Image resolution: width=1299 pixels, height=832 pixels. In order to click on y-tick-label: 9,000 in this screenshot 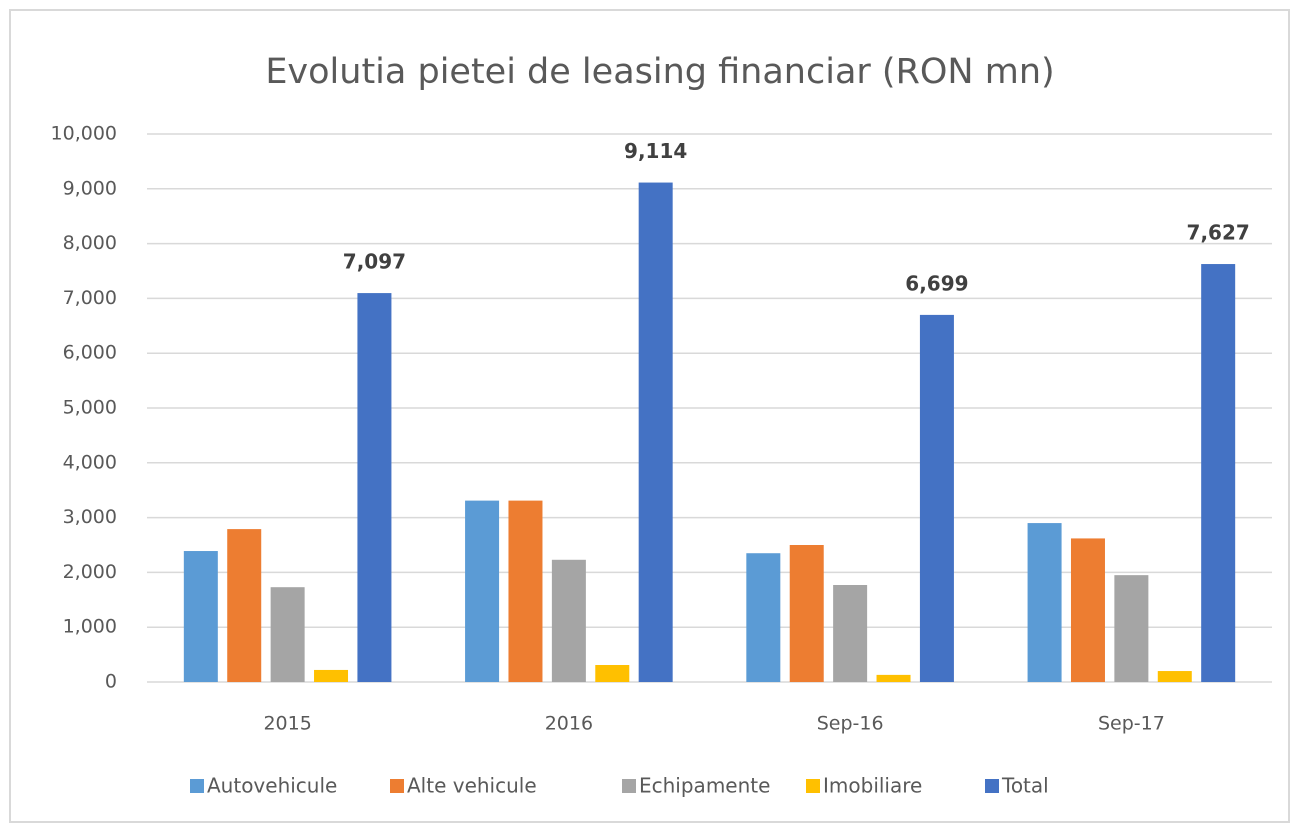, I will do `click(90, 188)`.